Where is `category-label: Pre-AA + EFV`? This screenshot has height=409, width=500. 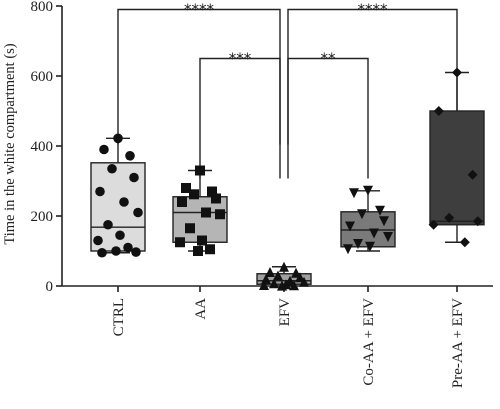
category-label: Pre-AA + EFV is located at coordinates (458, 343).